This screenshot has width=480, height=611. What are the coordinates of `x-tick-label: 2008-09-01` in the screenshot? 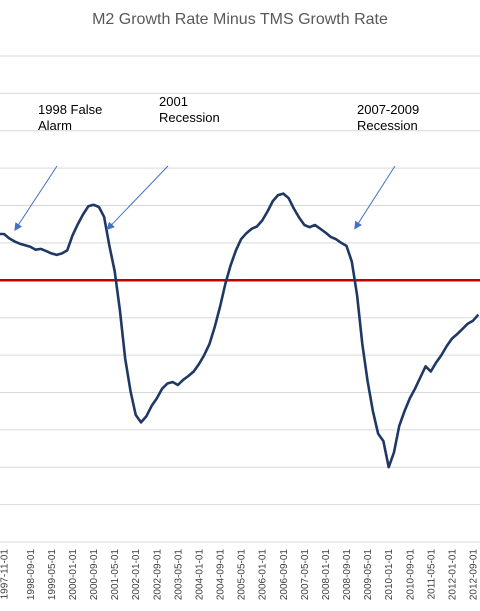 It's located at (347, 575).